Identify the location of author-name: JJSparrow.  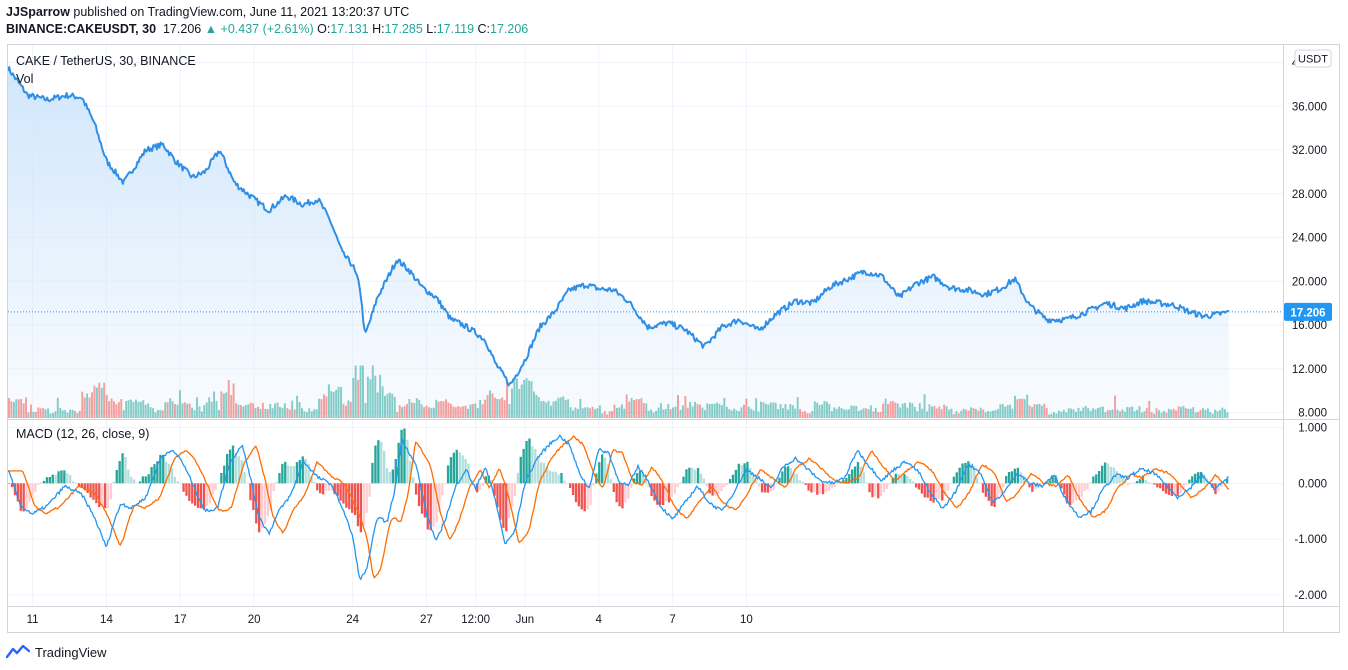
(38, 12).